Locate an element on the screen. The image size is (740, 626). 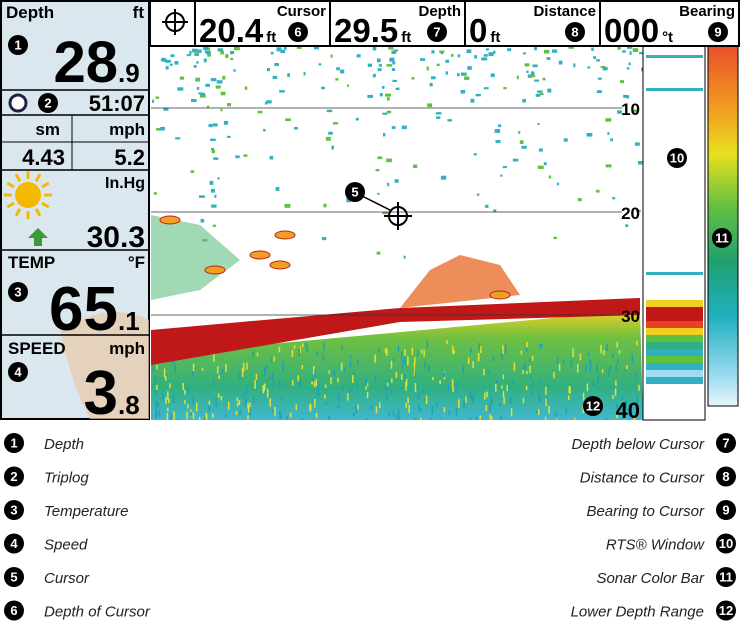
top-label: Bearing is located at coordinates (707, 11).